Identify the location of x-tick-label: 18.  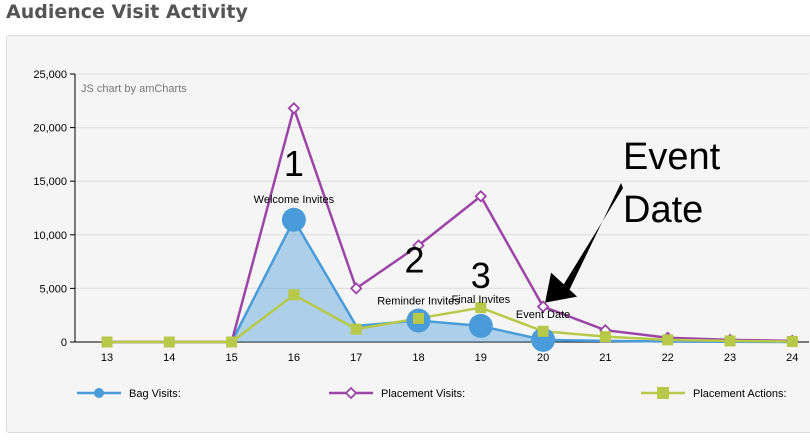
(418, 358).